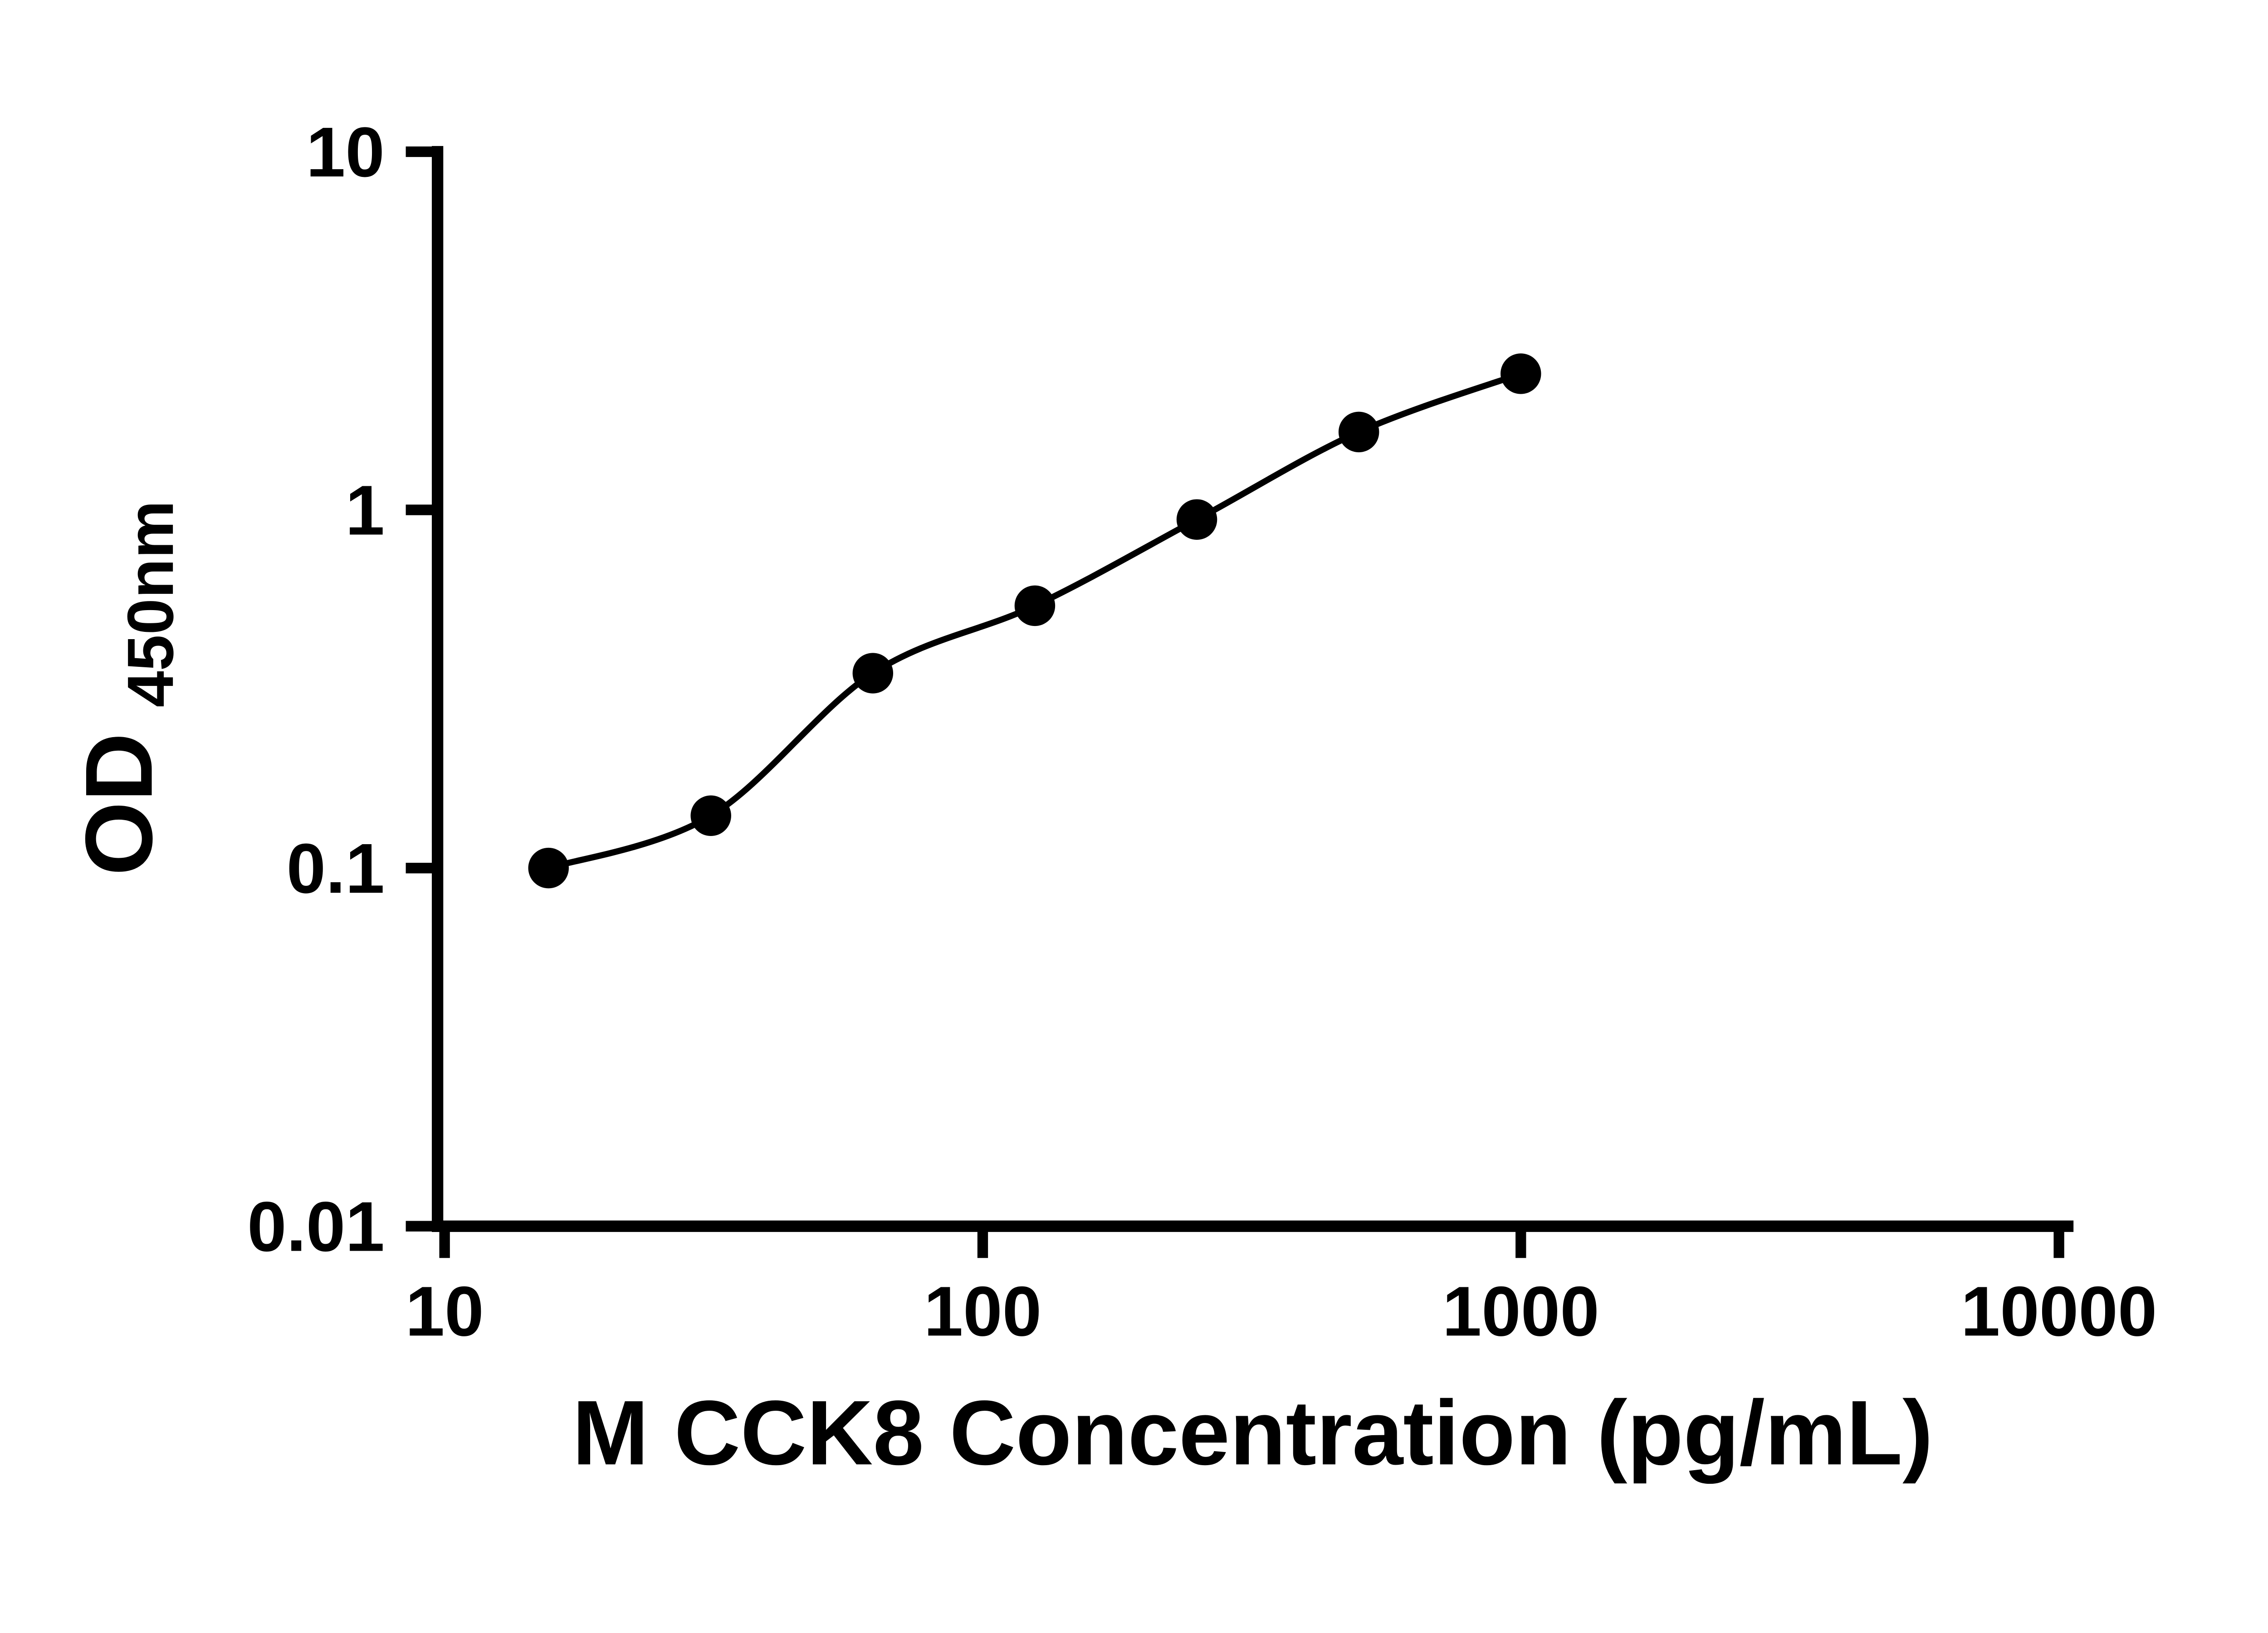  I want to click on x-tick-label: 10, so click(445, 1310).